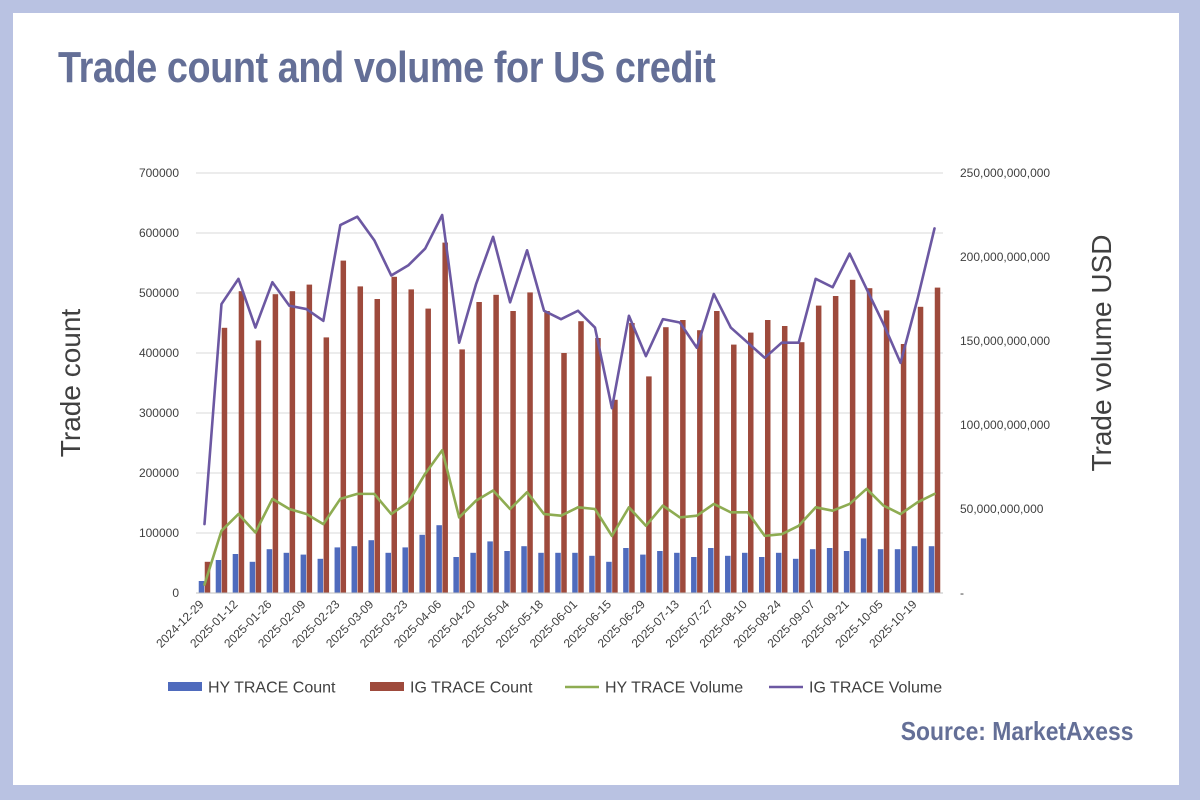 This screenshot has height=800, width=1200. Describe the element at coordinates (159, 173) in the screenshot. I see `y-tick-label: 700000` at that location.